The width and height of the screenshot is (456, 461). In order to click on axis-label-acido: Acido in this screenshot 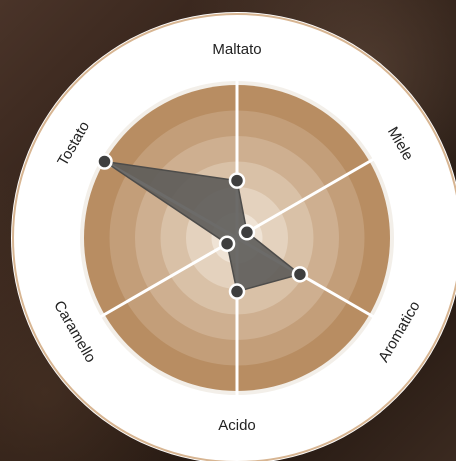, I will do `click(237, 425)`.